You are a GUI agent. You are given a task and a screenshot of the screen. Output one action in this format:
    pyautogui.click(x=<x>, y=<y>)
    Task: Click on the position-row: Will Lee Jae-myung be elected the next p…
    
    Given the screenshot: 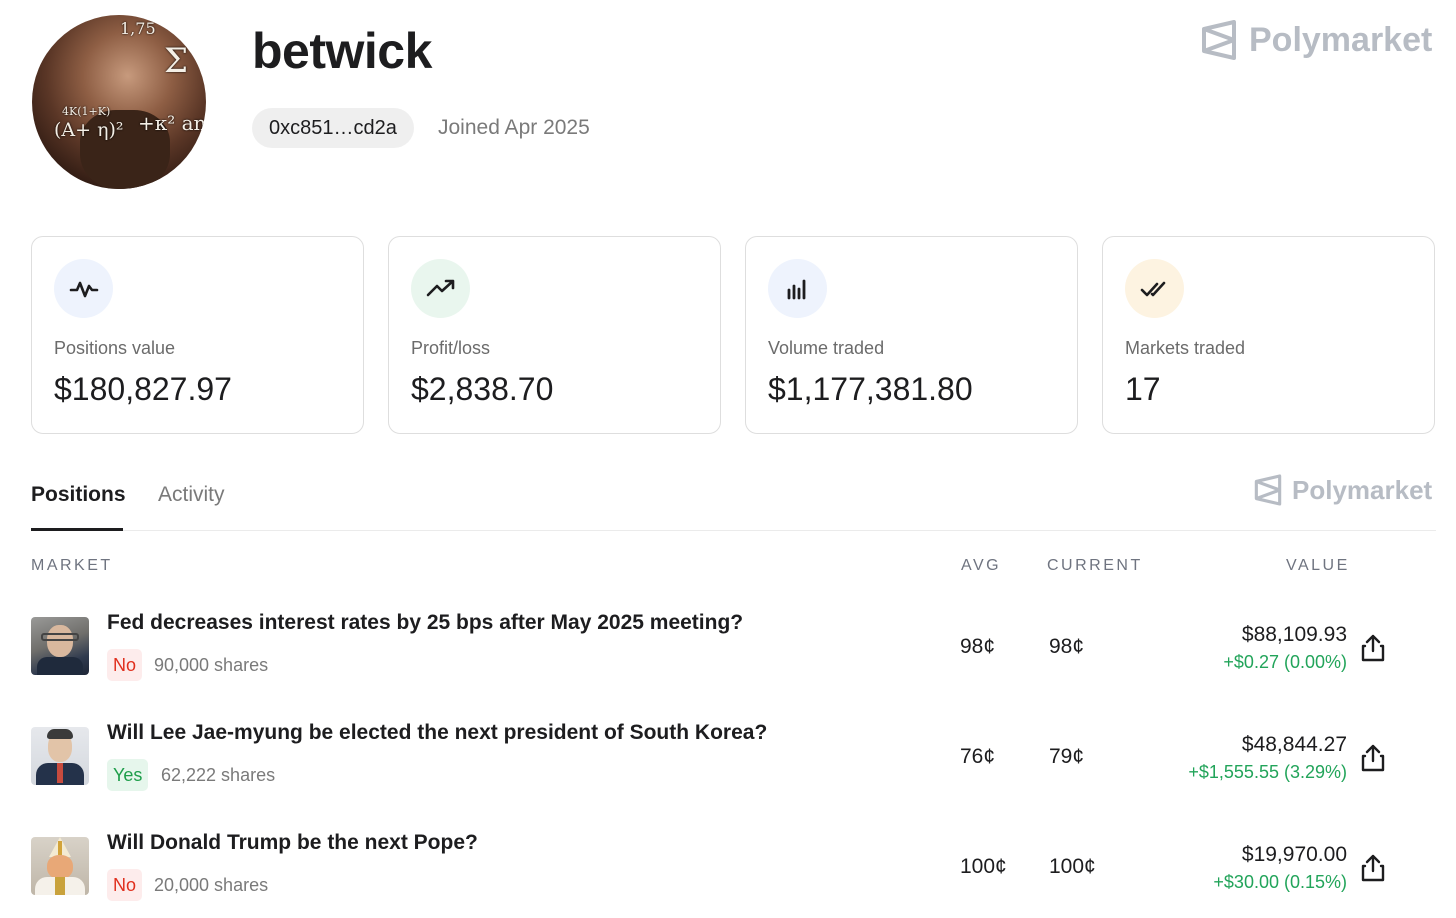 What is the action you would take?
    pyautogui.click(x=728, y=779)
    